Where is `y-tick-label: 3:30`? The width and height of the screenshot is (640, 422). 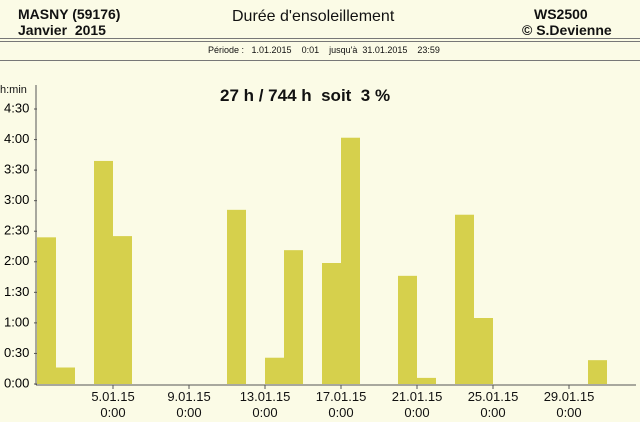
y-tick-label: 3:30 is located at coordinates (16, 169).